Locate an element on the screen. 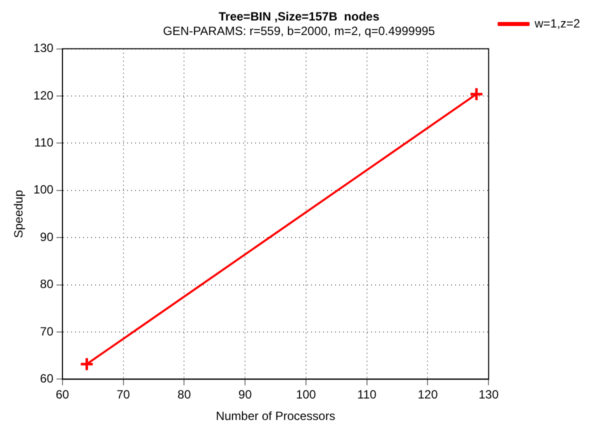  x-tick-label: 60 is located at coordinates (63, 395).